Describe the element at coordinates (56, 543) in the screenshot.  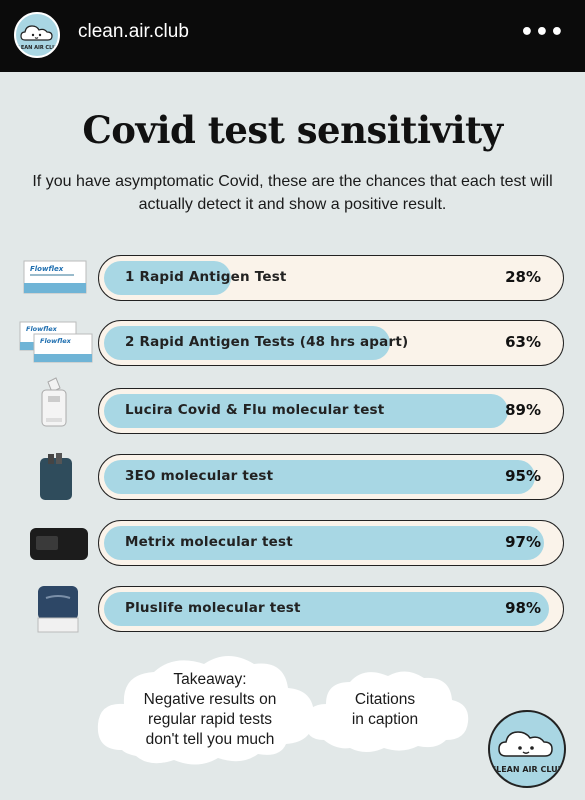
I see `metrix-device-icon` at that location.